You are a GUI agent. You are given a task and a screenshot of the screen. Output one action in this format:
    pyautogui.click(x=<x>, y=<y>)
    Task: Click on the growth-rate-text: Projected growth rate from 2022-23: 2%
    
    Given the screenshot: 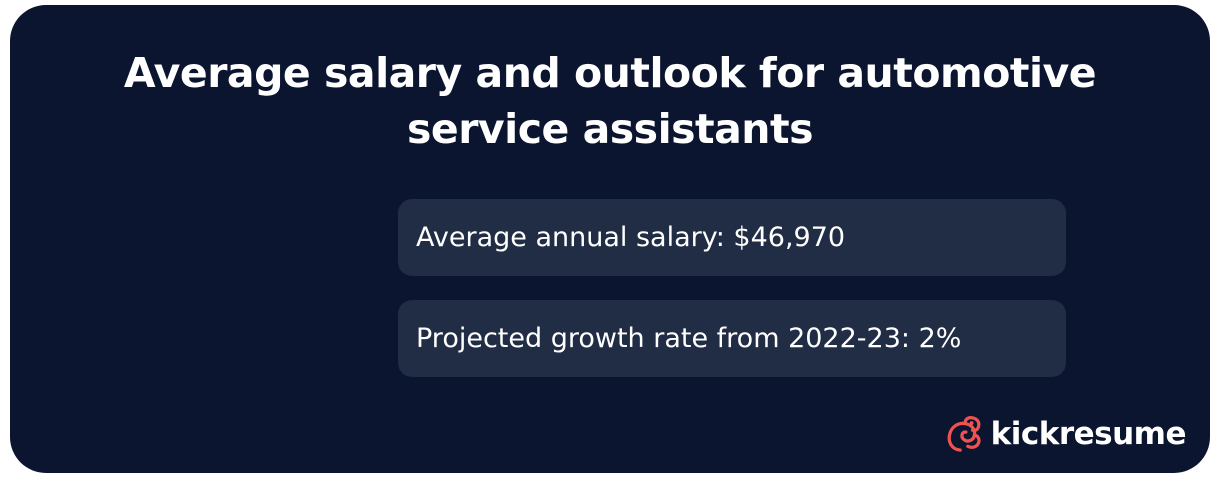 What is the action you would take?
    pyautogui.click(x=689, y=338)
    